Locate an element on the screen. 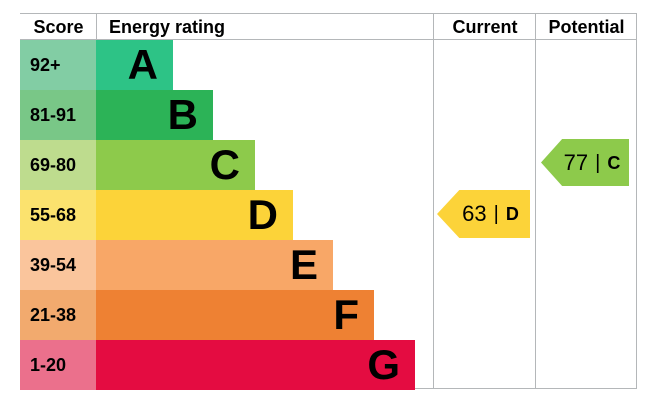 The image size is (658, 409). band-bar-d: D is located at coordinates (194, 215).